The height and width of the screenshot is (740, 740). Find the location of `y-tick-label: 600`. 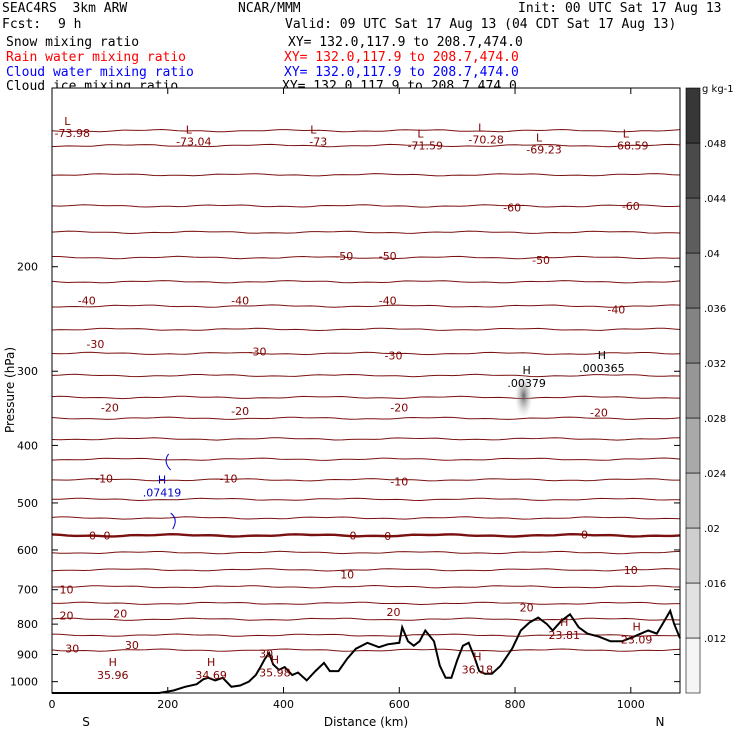

y-tick-label: 600 is located at coordinates (27, 550).